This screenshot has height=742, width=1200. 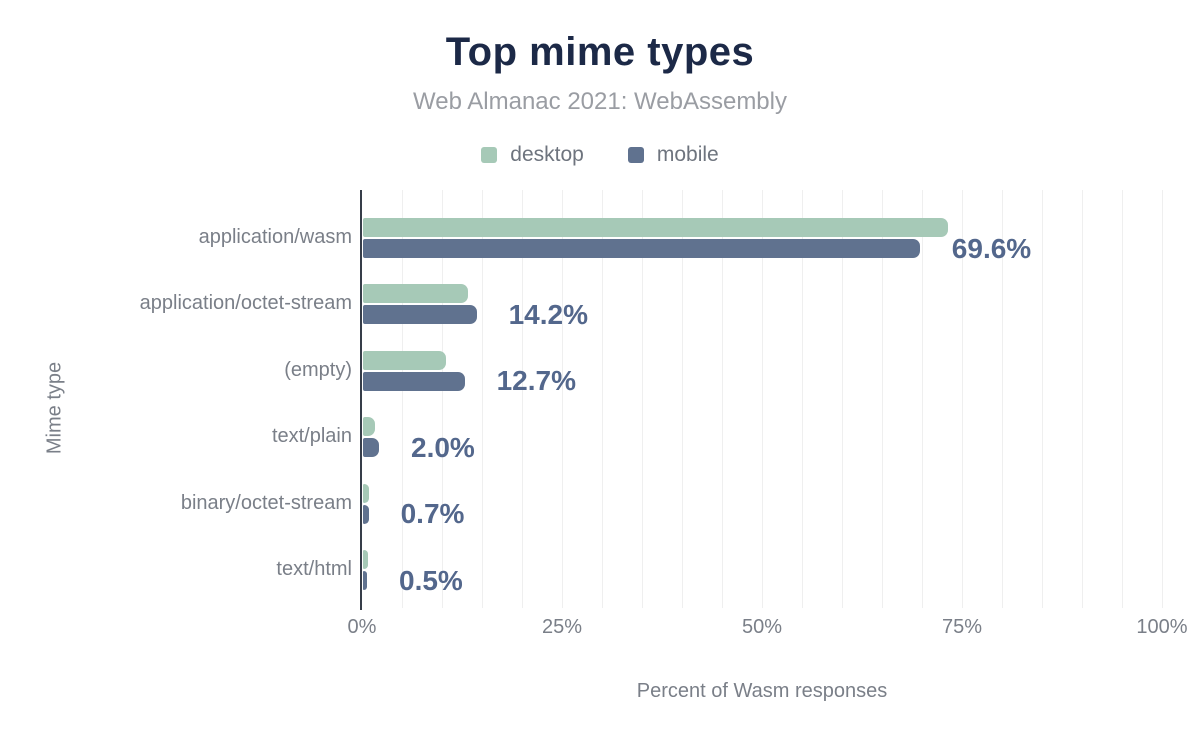 What do you see at coordinates (635, 155) in the screenshot?
I see `mobile-swatch-icon` at bounding box center [635, 155].